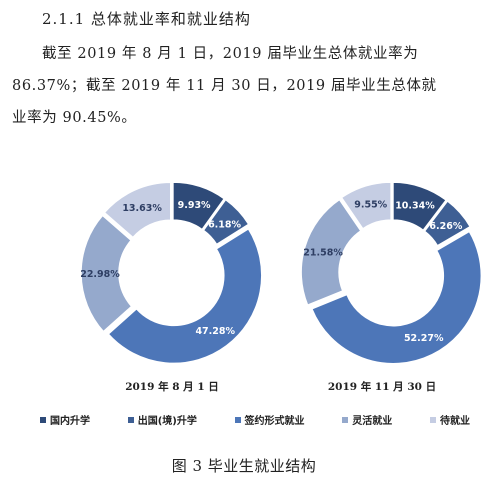 The width and height of the screenshot is (488, 490). Describe the element at coordinates (100, 274) in the screenshot. I see `chart-1-slice-4-label: 22.98%` at that location.